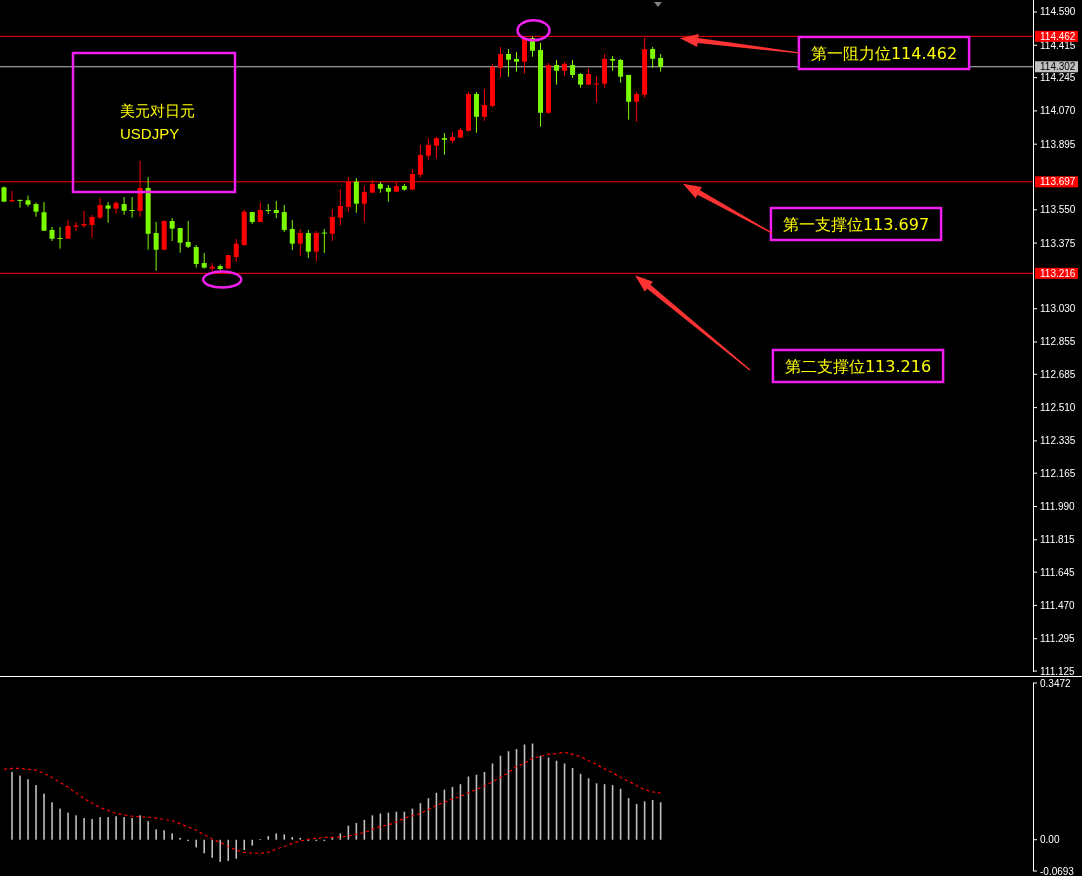 This screenshot has height=876, width=1082. Describe the element at coordinates (884, 53) in the screenshot. I see `annotation: 第一阻力位114.462` at that location.